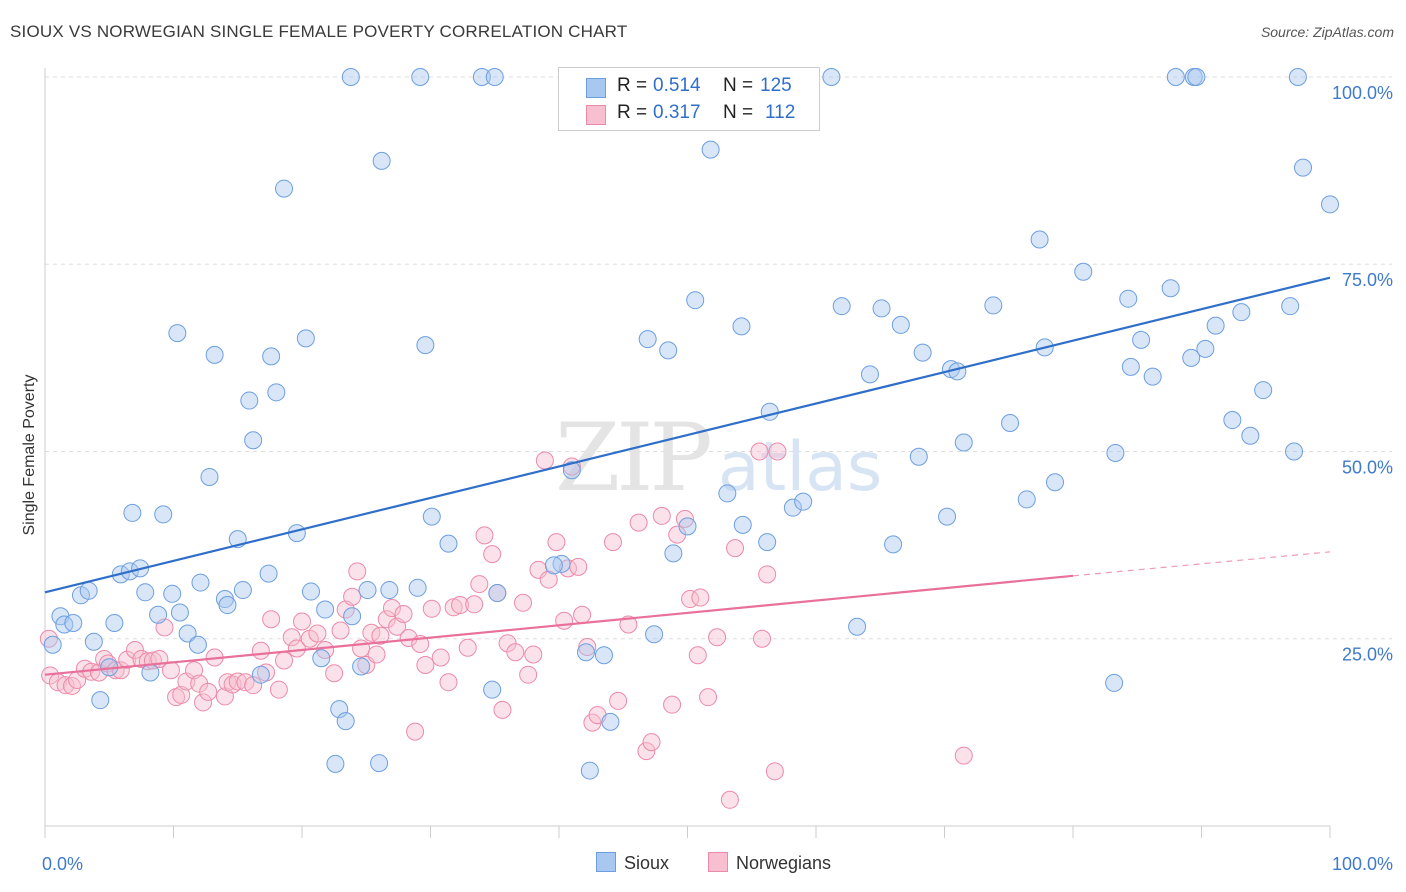 This screenshot has height=892, width=1406. Describe the element at coordinates (769, 863) in the screenshot. I see `legend-item-norwegians: Norwegians` at that location.